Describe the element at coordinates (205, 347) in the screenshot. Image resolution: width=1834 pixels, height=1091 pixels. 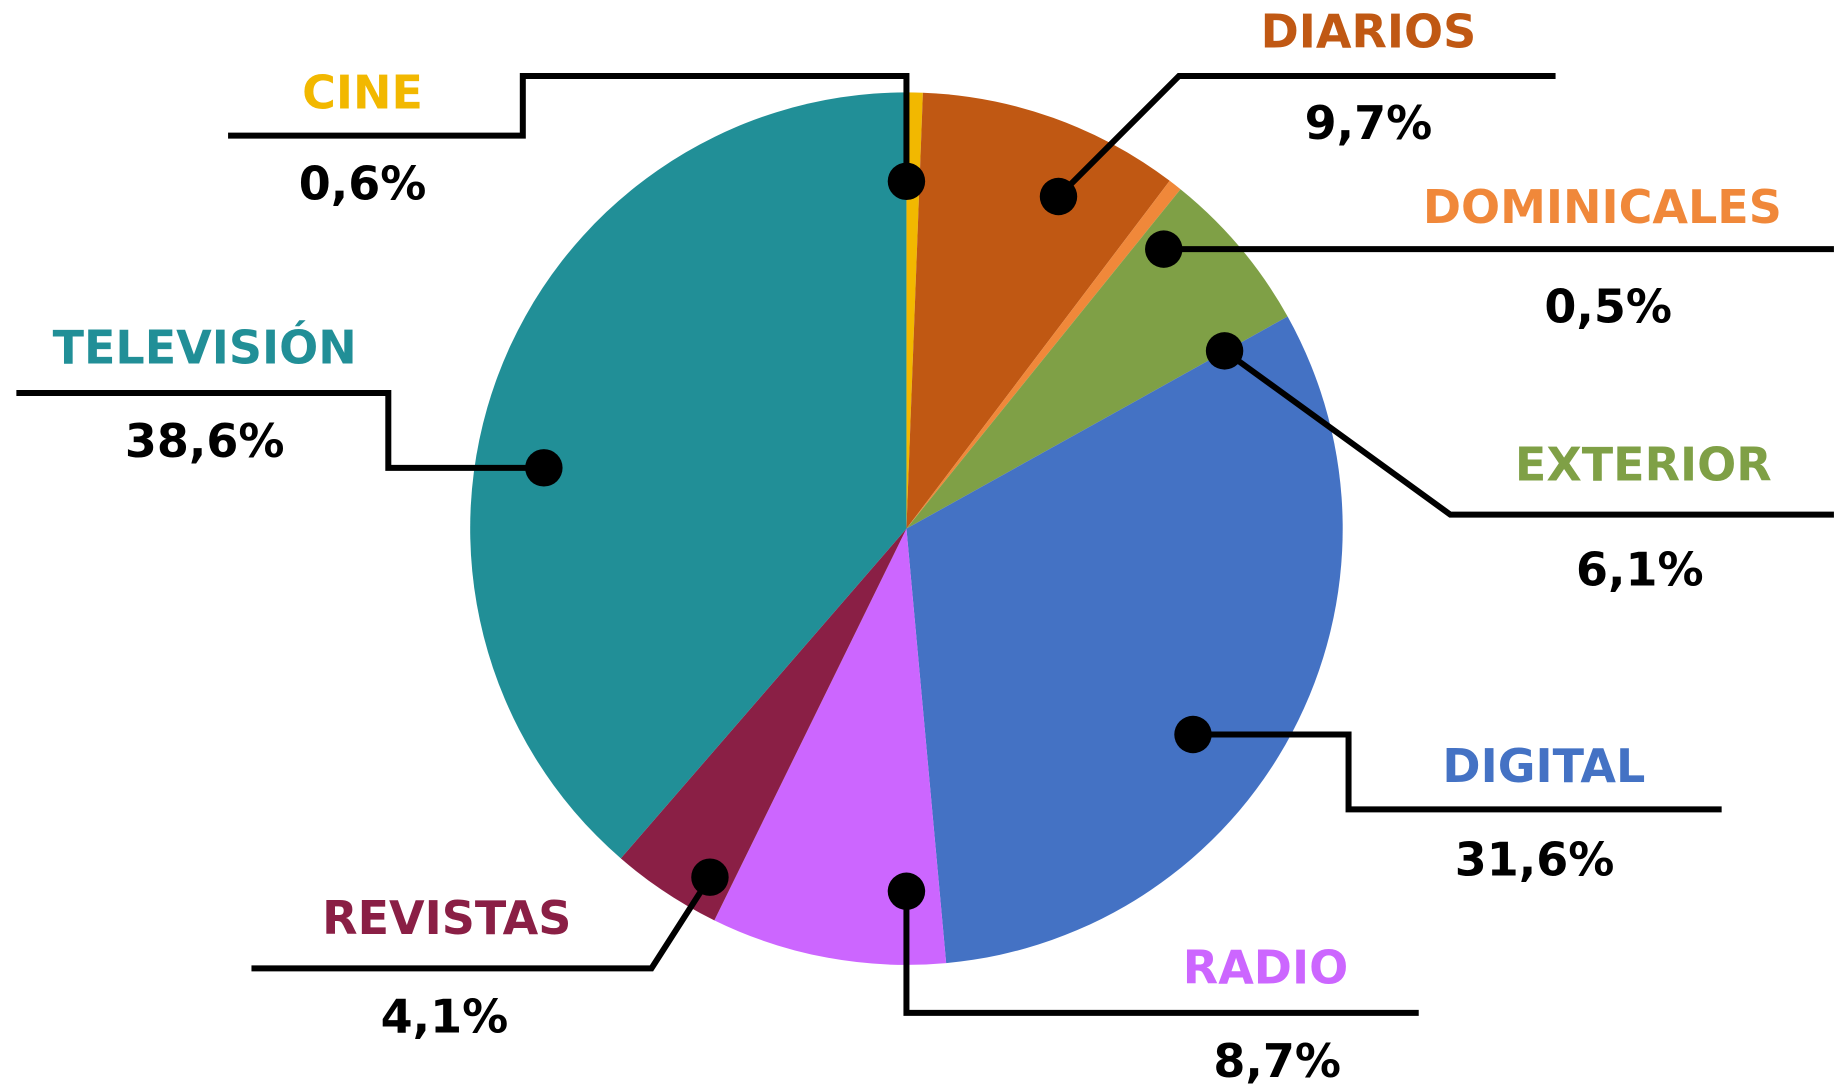
I see `category-label: TELEVISIÓN` at that location.